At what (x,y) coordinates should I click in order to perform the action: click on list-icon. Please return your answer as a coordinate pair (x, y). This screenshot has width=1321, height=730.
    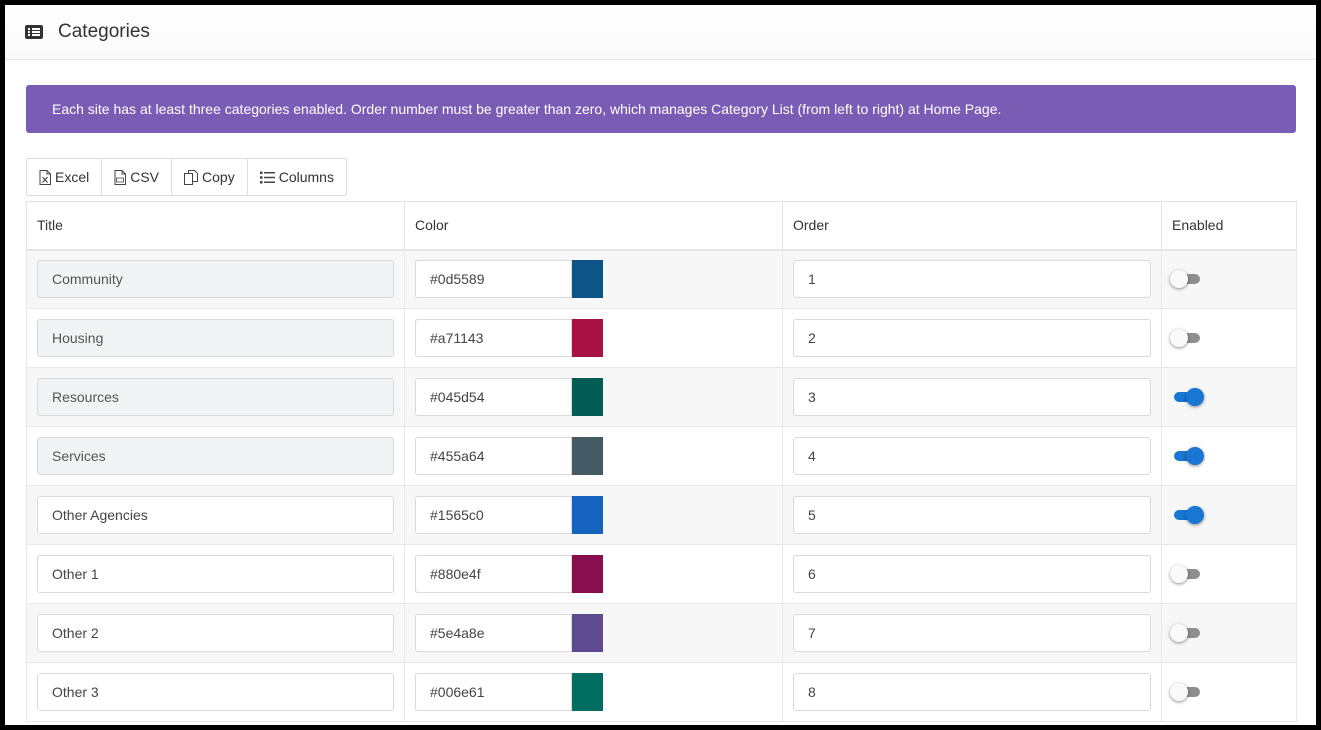
    Looking at the image, I should click on (34, 32).